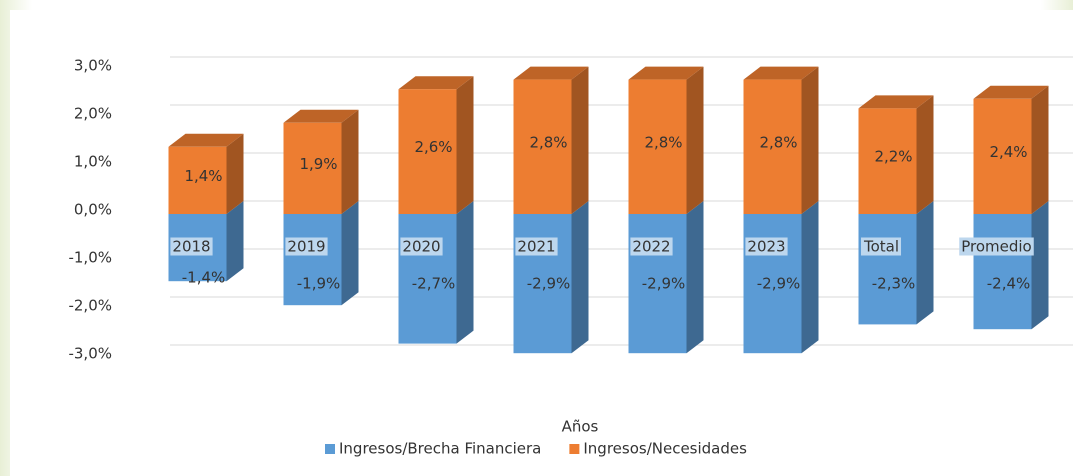 The width and height of the screenshot is (1073, 476). I want to click on x-tick-label: Promedio, so click(996, 247).